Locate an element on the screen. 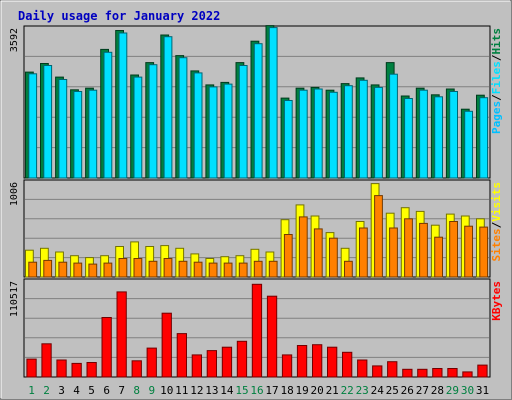 Image resolution: width=512 pixels, height=400 pixels. day-label-22: 22 is located at coordinates (347, 390).